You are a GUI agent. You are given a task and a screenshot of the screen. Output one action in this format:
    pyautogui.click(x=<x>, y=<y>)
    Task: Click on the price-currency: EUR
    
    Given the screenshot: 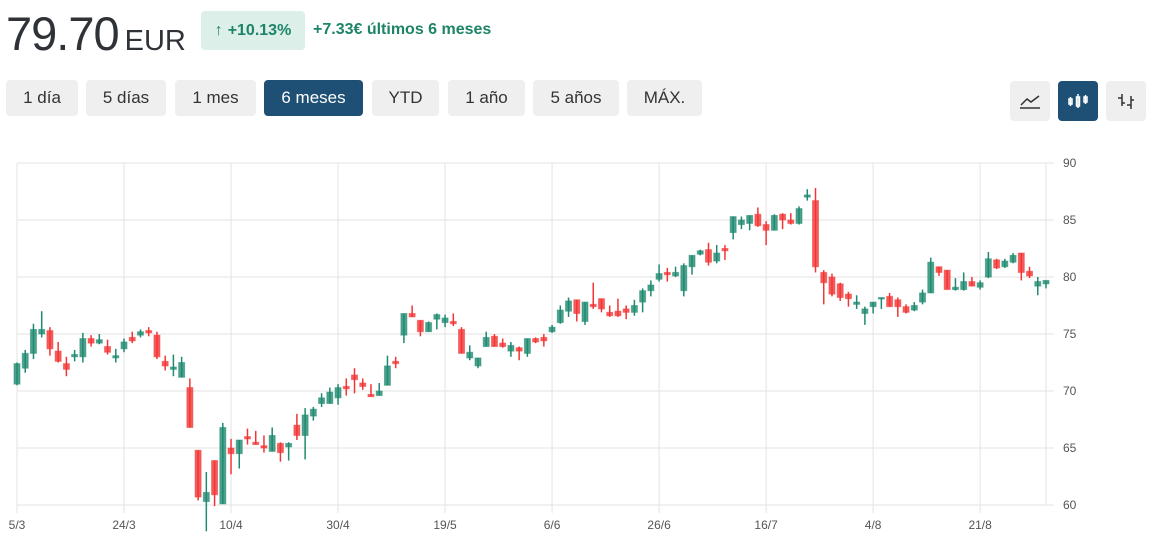 What is the action you would take?
    pyautogui.click(x=155, y=41)
    